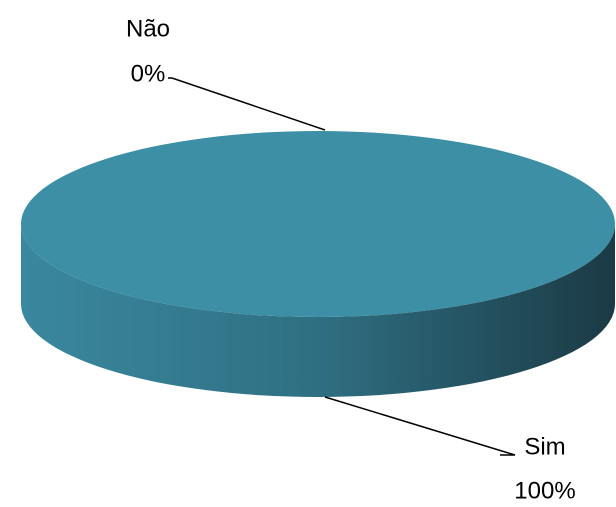  I want to click on category-label: Não, so click(148, 28).